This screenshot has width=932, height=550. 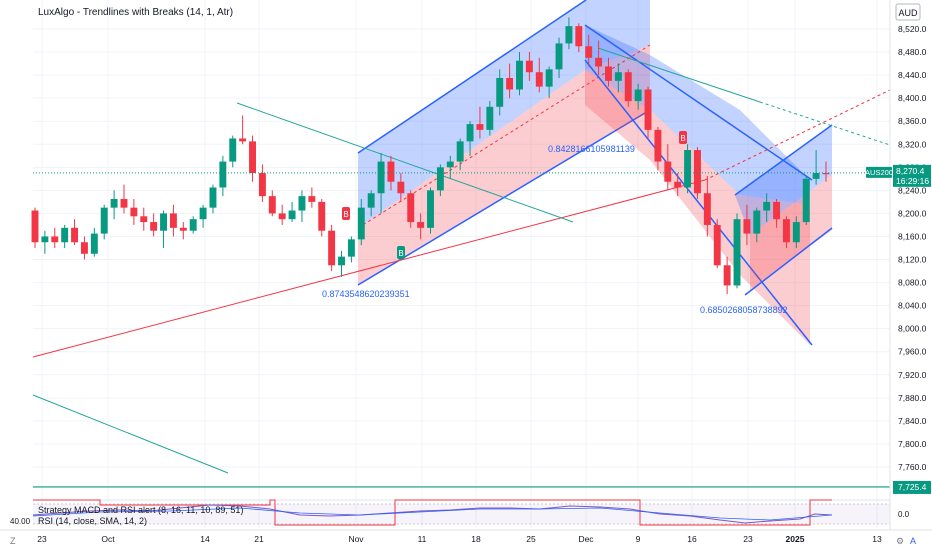 I want to click on price-tick-label: 8,440.0, so click(x=912, y=75).